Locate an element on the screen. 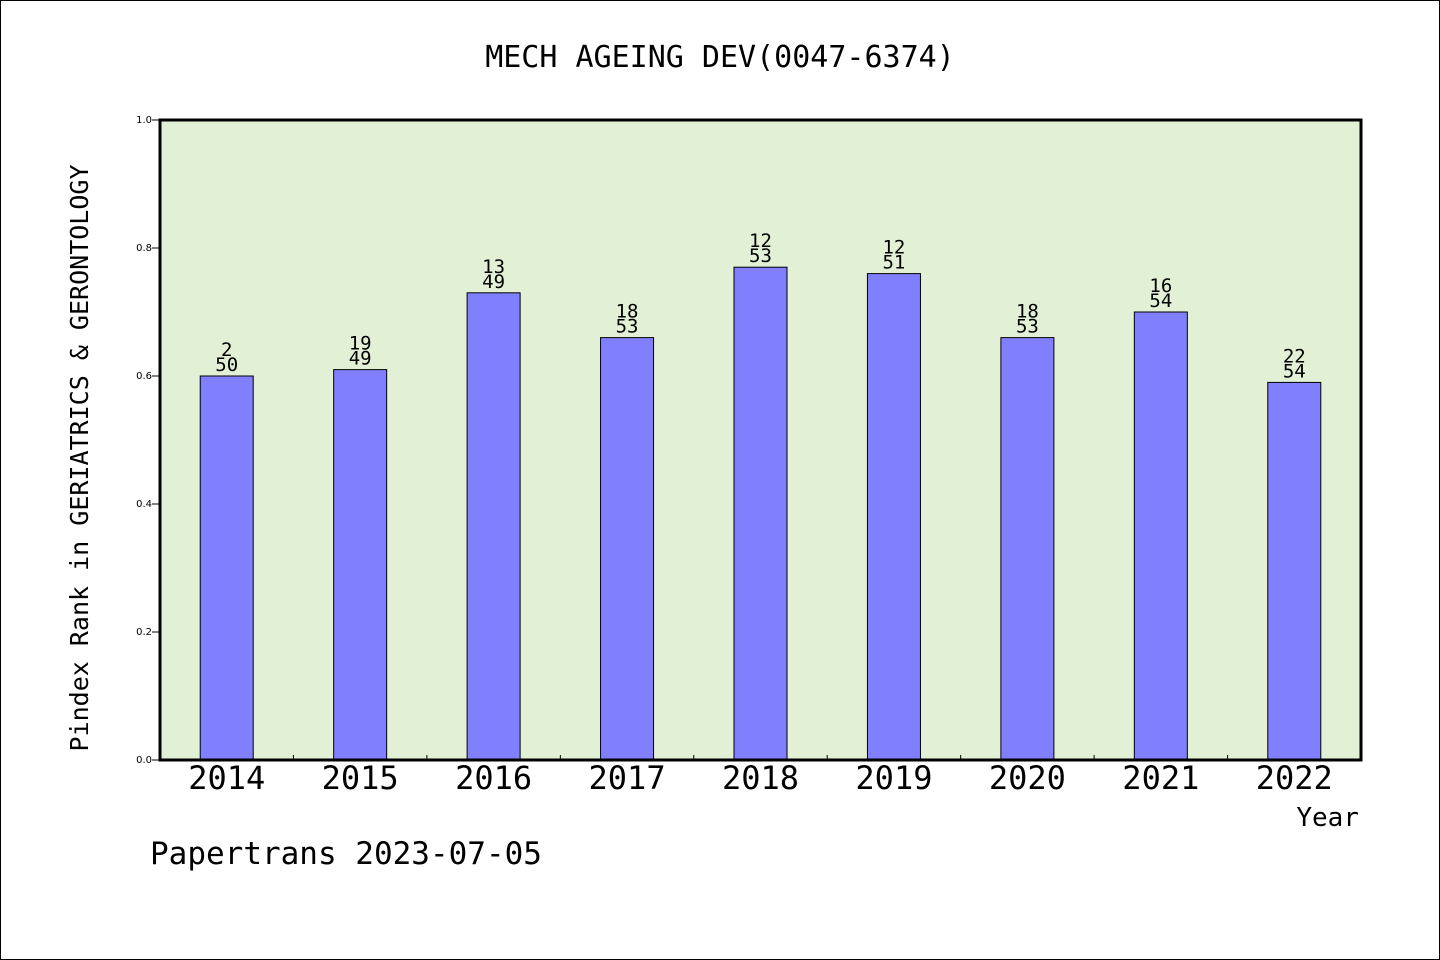 This screenshot has height=960, width=1440. bar-rank-label: 13 is located at coordinates (493, 267).